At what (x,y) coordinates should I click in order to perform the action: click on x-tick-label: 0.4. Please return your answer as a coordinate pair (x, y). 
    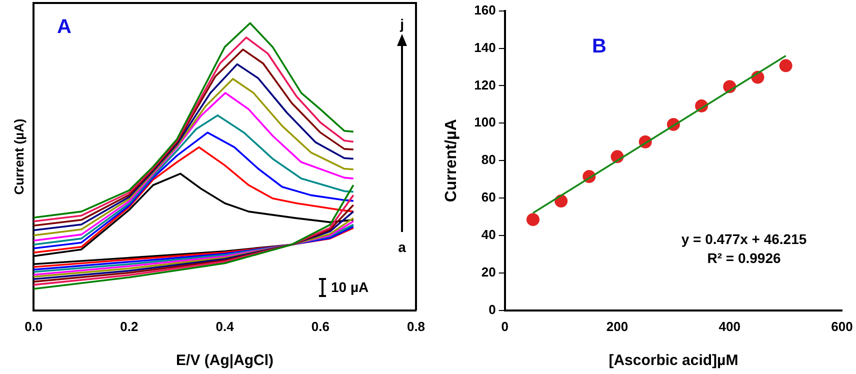
    Looking at the image, I should click on (225, 326).